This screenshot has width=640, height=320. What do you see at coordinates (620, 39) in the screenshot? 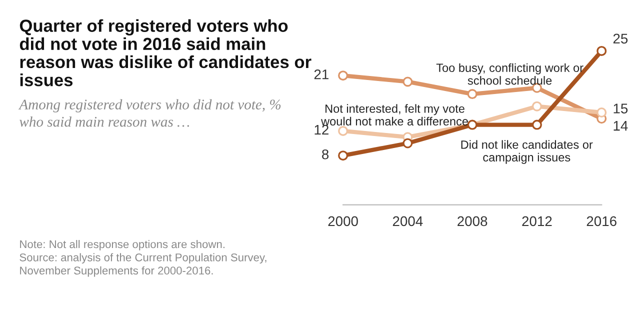
I see `data-label: 25` at bounding box center [620, 39].